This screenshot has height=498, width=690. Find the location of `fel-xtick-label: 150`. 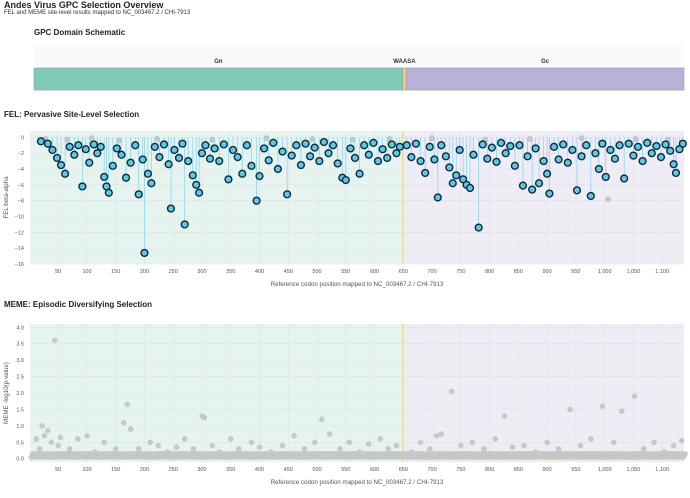

fel-xtick-label: 150 is located at coordinates (115, 272).